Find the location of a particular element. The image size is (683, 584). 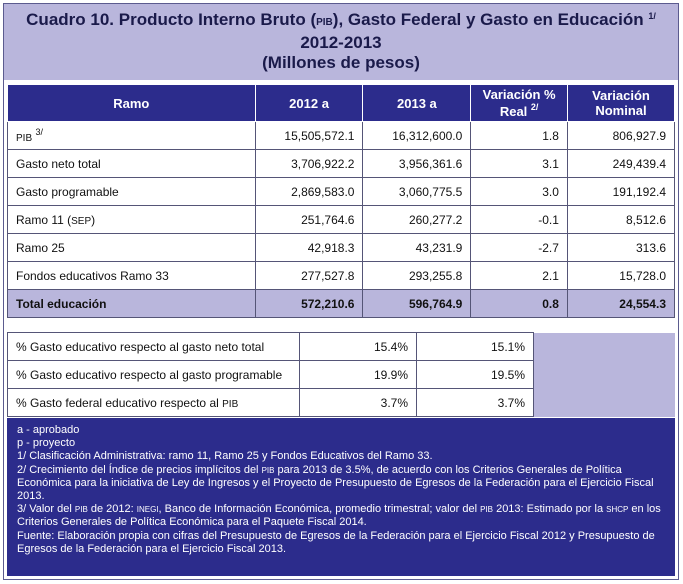

cell-nominal: 8,512.6 is located at coordinates (621, 219).